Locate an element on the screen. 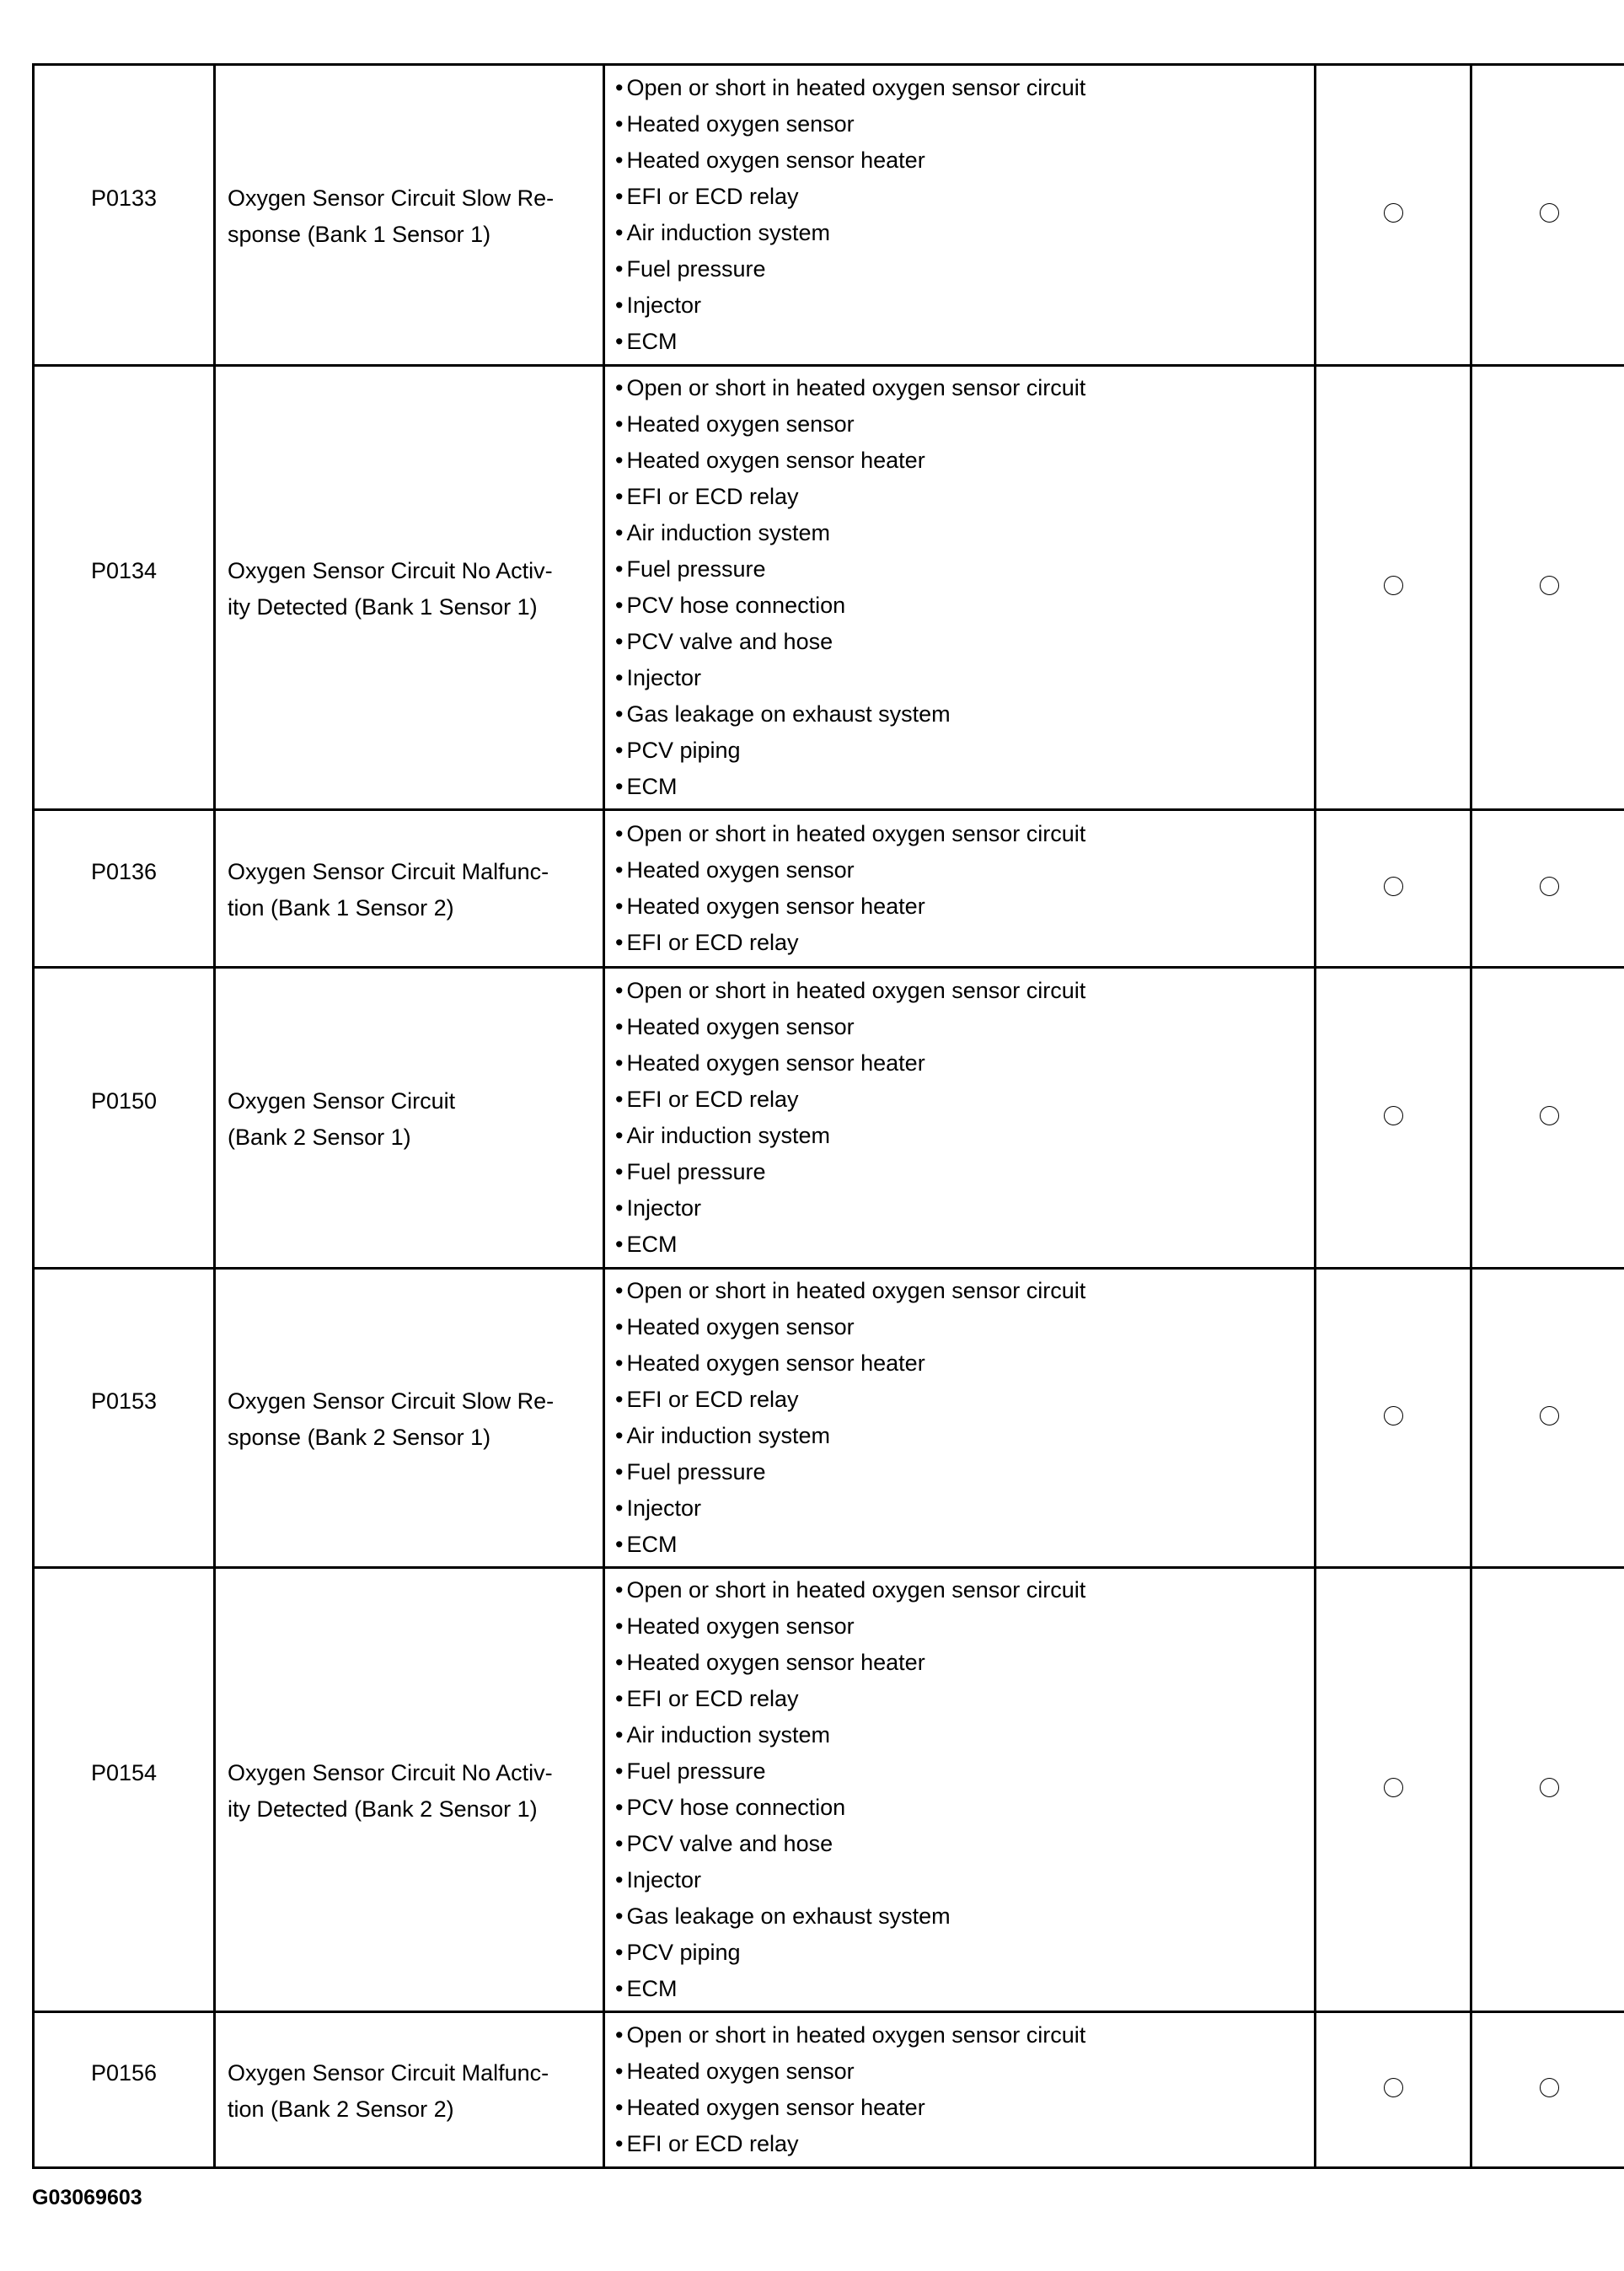  dtc-description: Oxygen Sensor Circuit (Bank 2 Sensor 1) is located at coordinates (415, 1062).